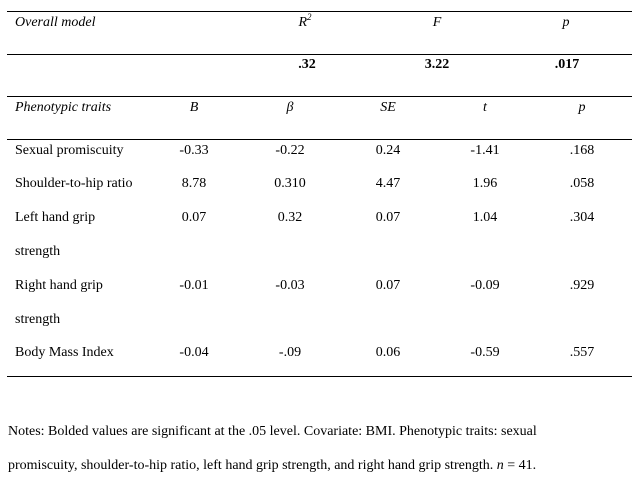  What do you see at coordinates (290, 107) in the screenshot?
I see `beta-header: β` at bounding box center [290, 107].